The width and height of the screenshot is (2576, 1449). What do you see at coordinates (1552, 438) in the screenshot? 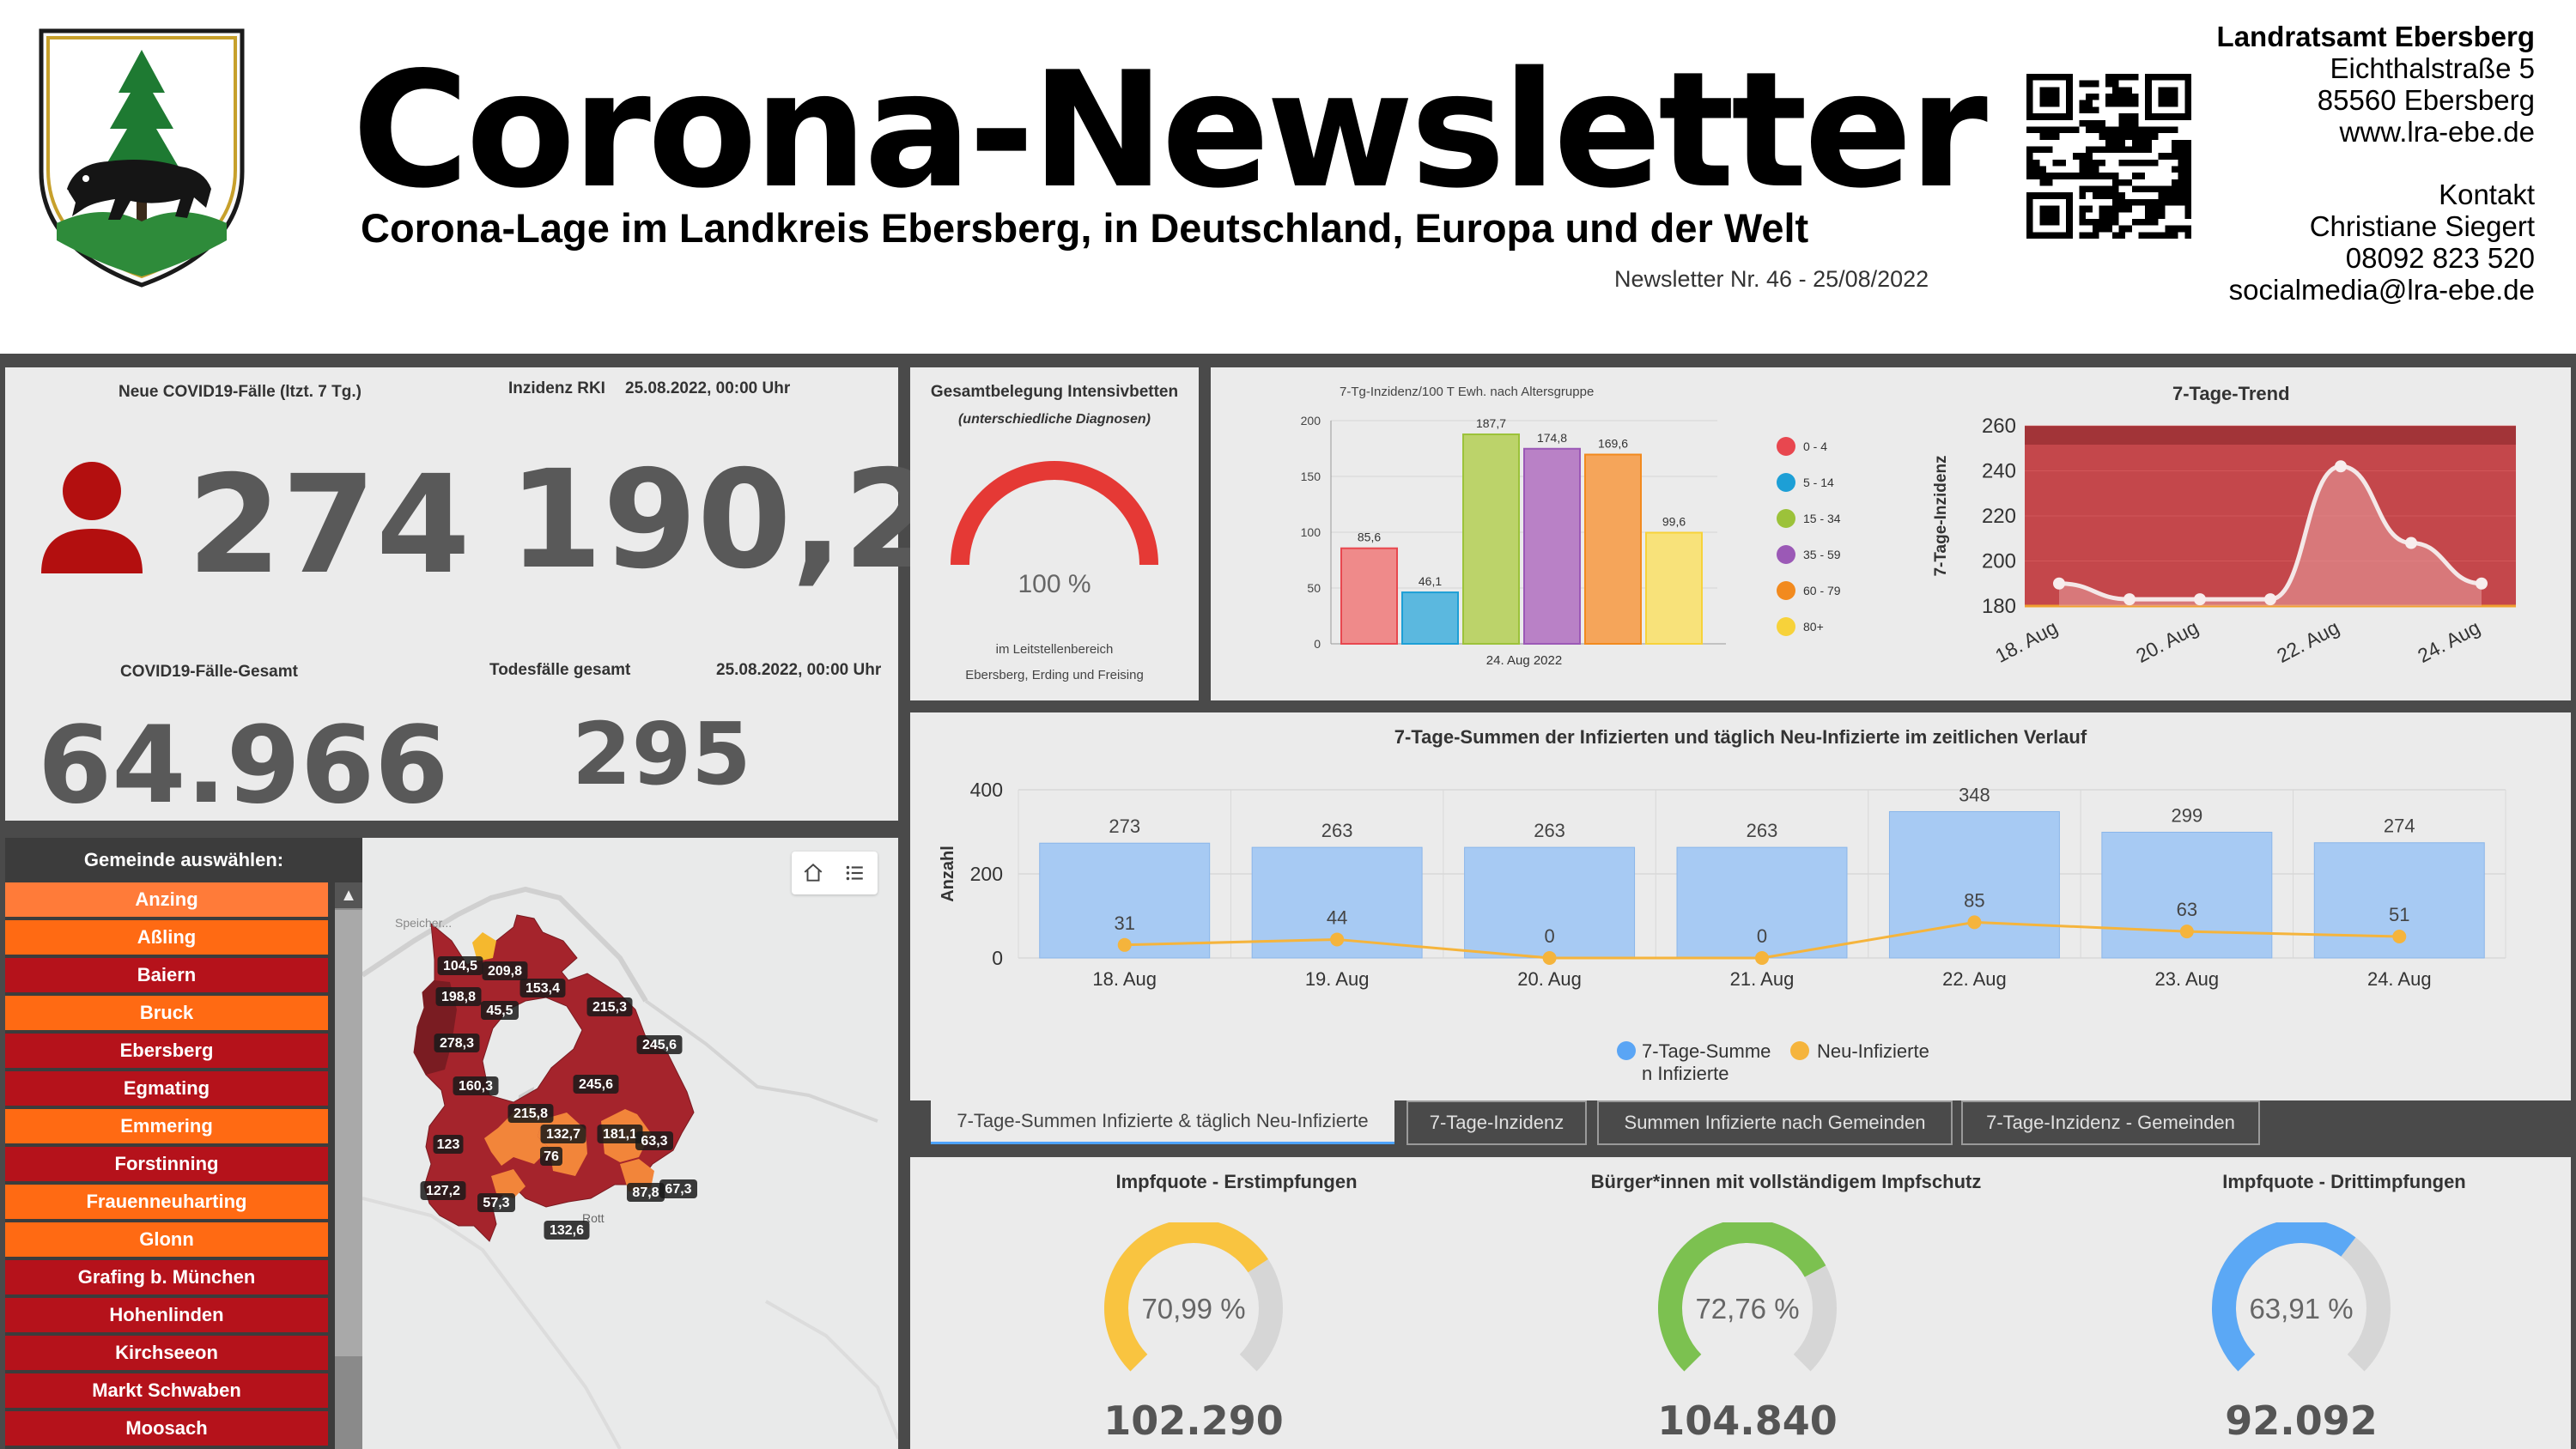
I see `data-label: 174,8` at bounding box center [1552, 438].